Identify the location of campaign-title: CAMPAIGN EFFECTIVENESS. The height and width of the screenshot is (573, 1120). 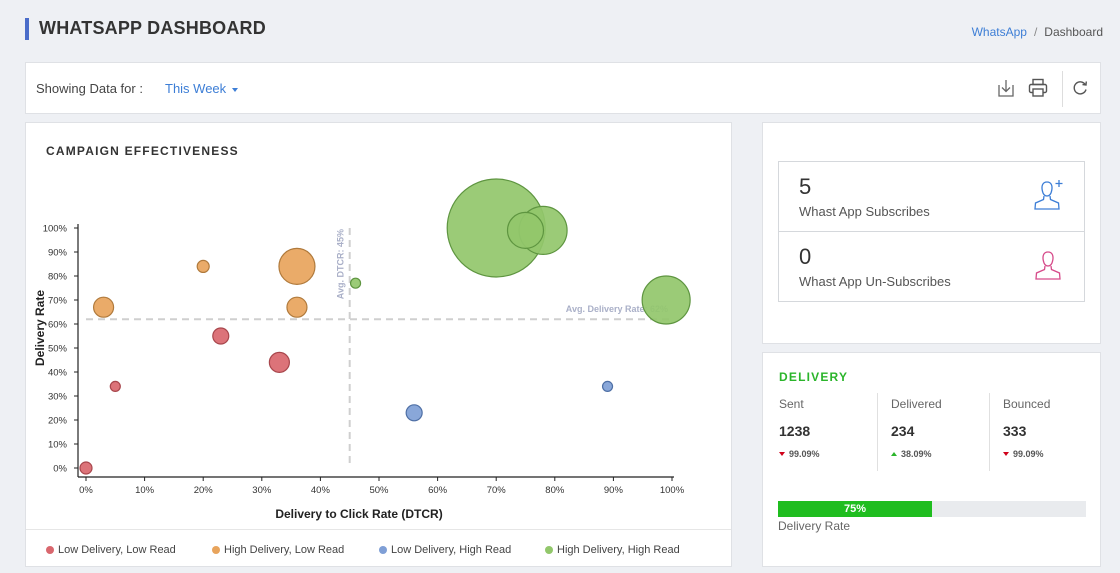
(142, 151).